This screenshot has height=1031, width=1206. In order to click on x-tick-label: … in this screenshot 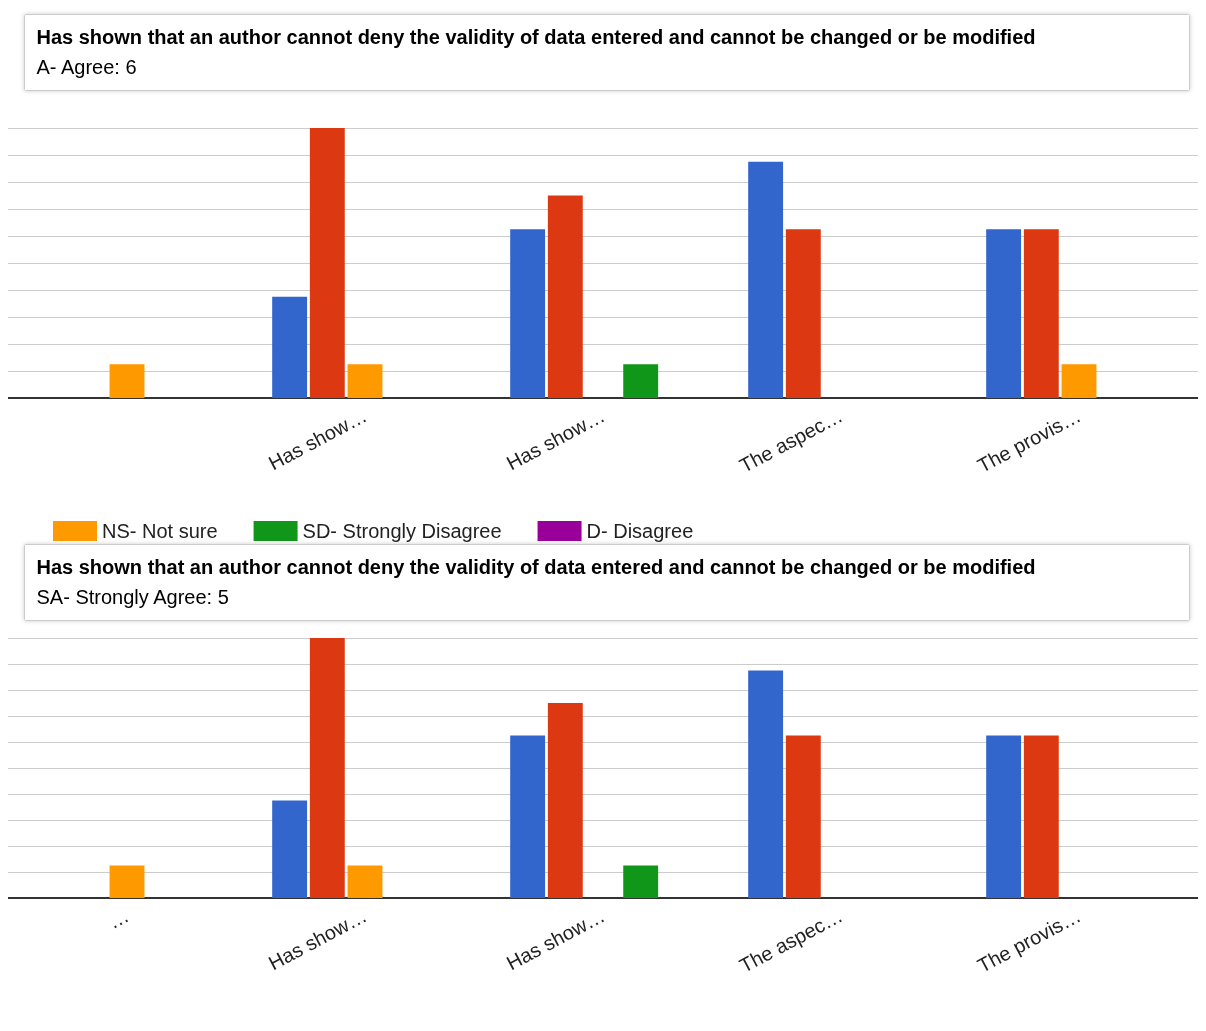, I will do `click(118, 919)`.